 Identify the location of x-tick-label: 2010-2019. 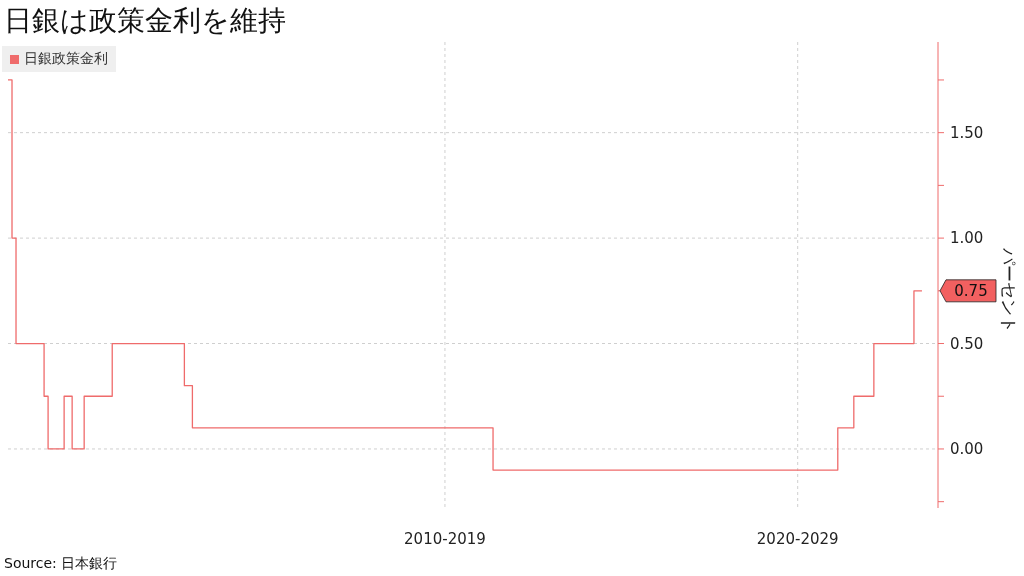
(445, 539).